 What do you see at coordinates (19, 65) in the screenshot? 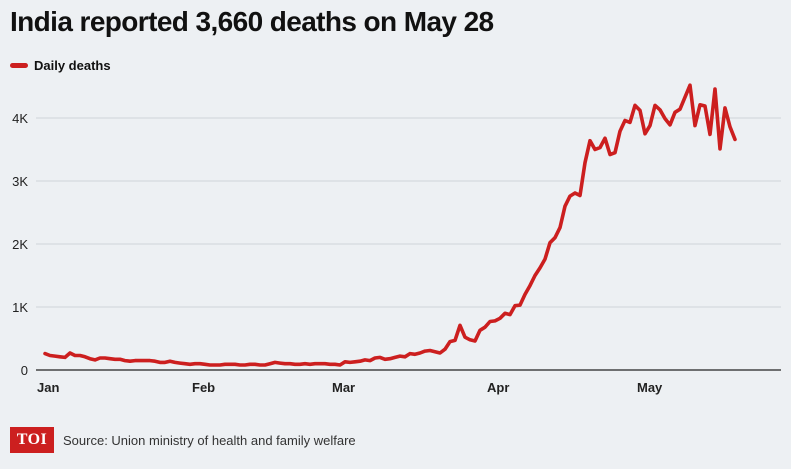
I see `legend-swatch` at bounding box center [19, 65].